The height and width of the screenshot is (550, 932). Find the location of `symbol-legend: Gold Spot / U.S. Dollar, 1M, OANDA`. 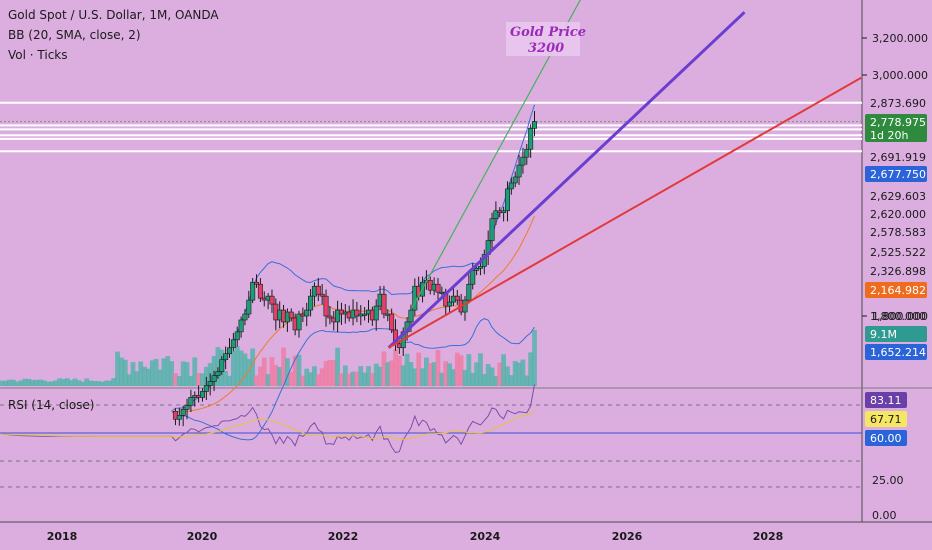

symbol-legend: Gold Spot / U.S. Dollar, 1M, OANDA is located at coordinates (113, 15).